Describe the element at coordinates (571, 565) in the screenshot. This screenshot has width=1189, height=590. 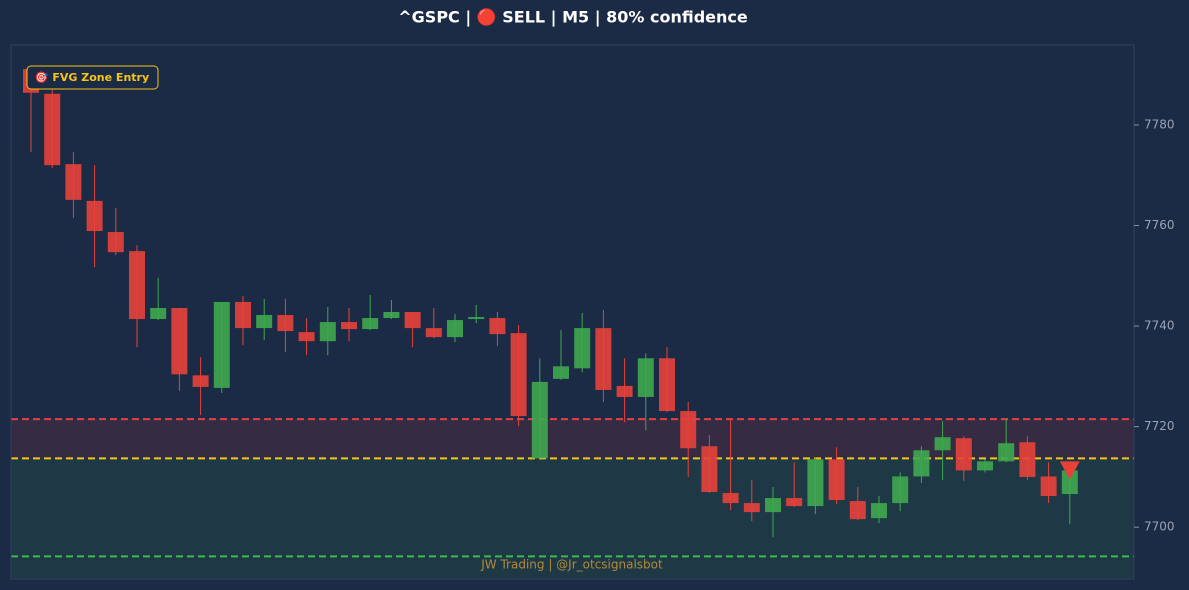
I see `footer: JW Trading | @Jr_otcsignalsbot` at that location.